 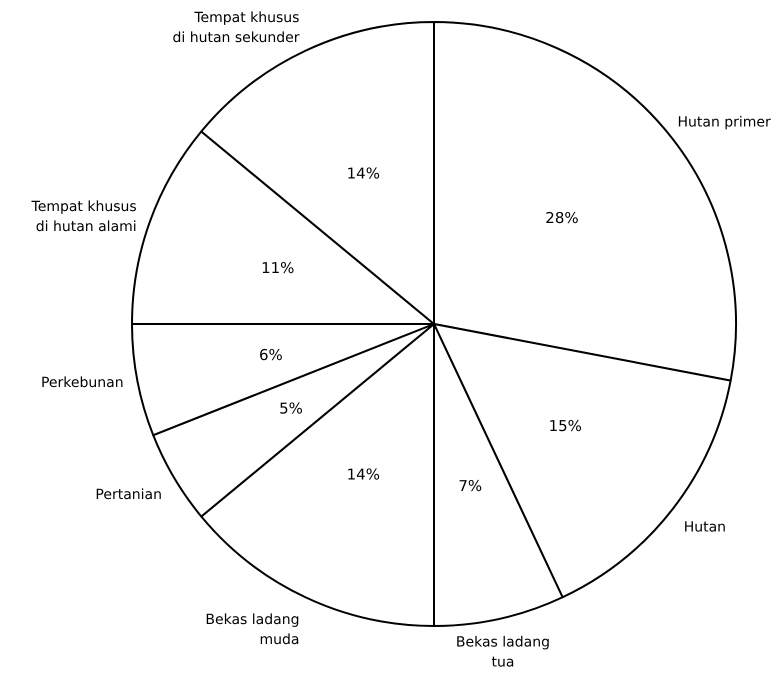 I want to click on slice-label: Perkebunan, so click(x=82, y=383).